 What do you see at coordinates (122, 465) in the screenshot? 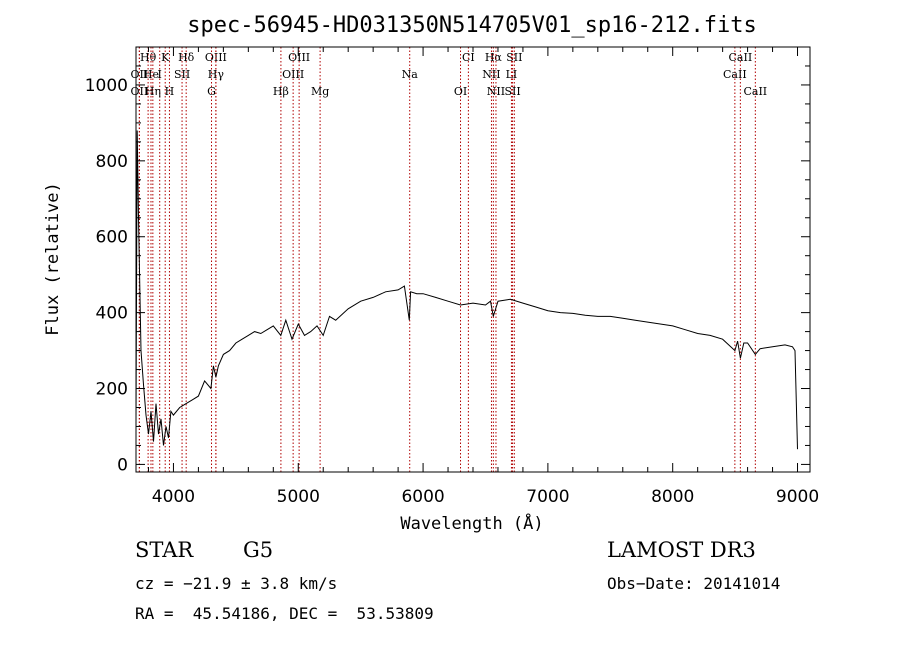
I see `y-tick-label: 0` at bounding box center [122, 465].